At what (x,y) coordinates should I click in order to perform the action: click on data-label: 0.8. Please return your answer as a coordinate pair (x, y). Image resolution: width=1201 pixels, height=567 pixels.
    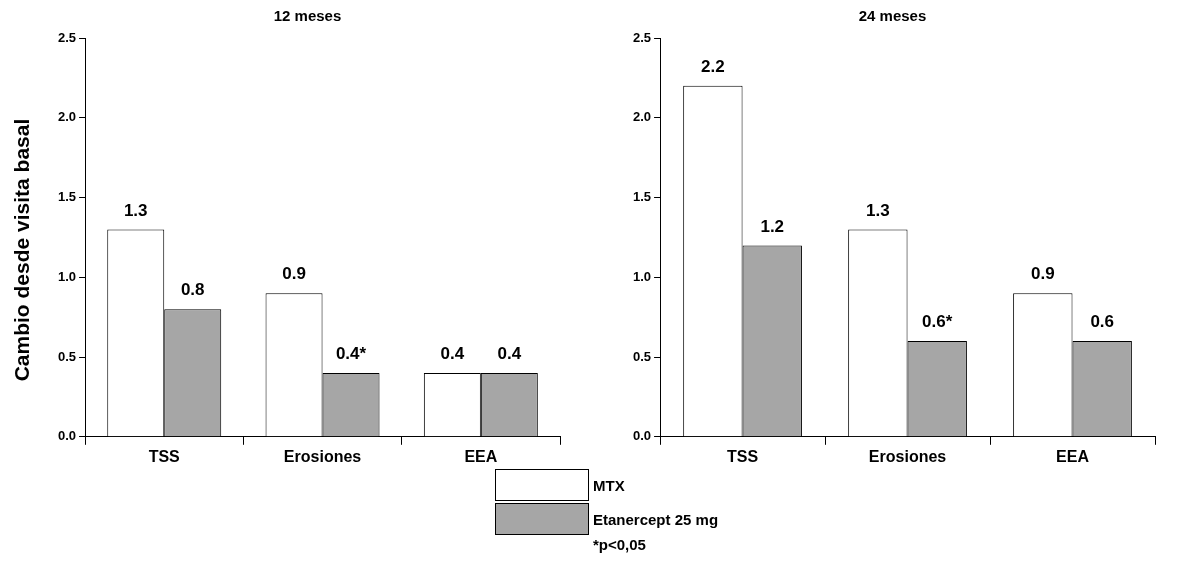
    Looking at the image, I should click on (192, 290).